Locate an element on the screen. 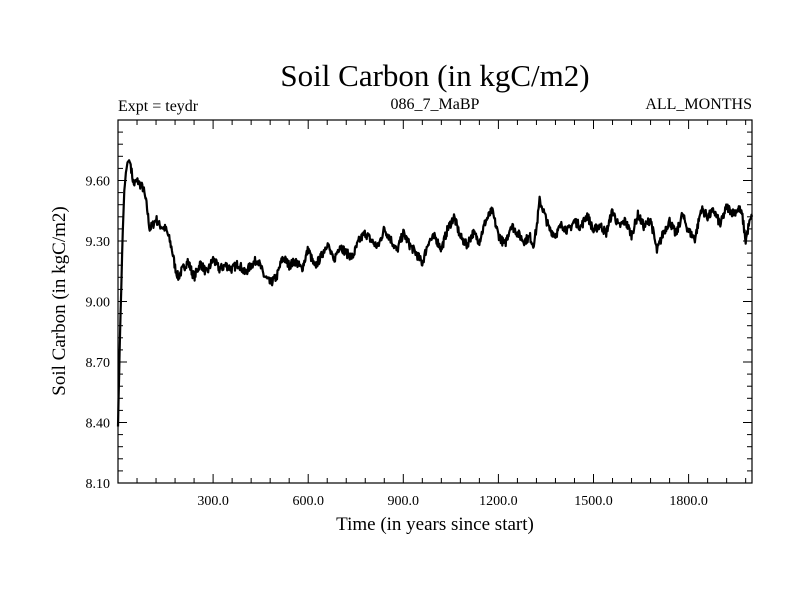 This screenshot has height=600, width=800. y-tick-label: 9.30 is located at coordinates (98, 242).